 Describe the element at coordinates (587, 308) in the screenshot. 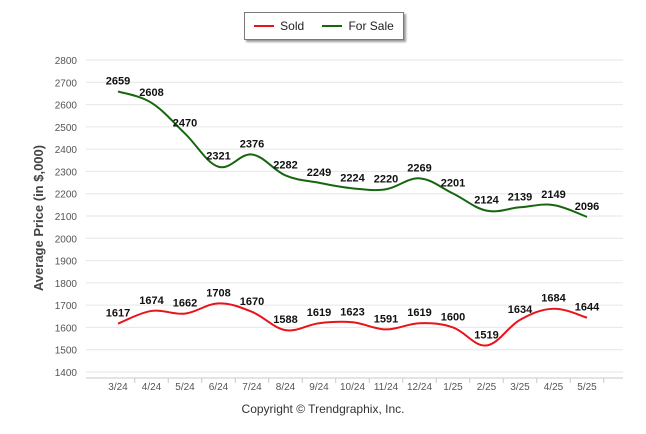

I see `data-label-sold: 1644` at that location.